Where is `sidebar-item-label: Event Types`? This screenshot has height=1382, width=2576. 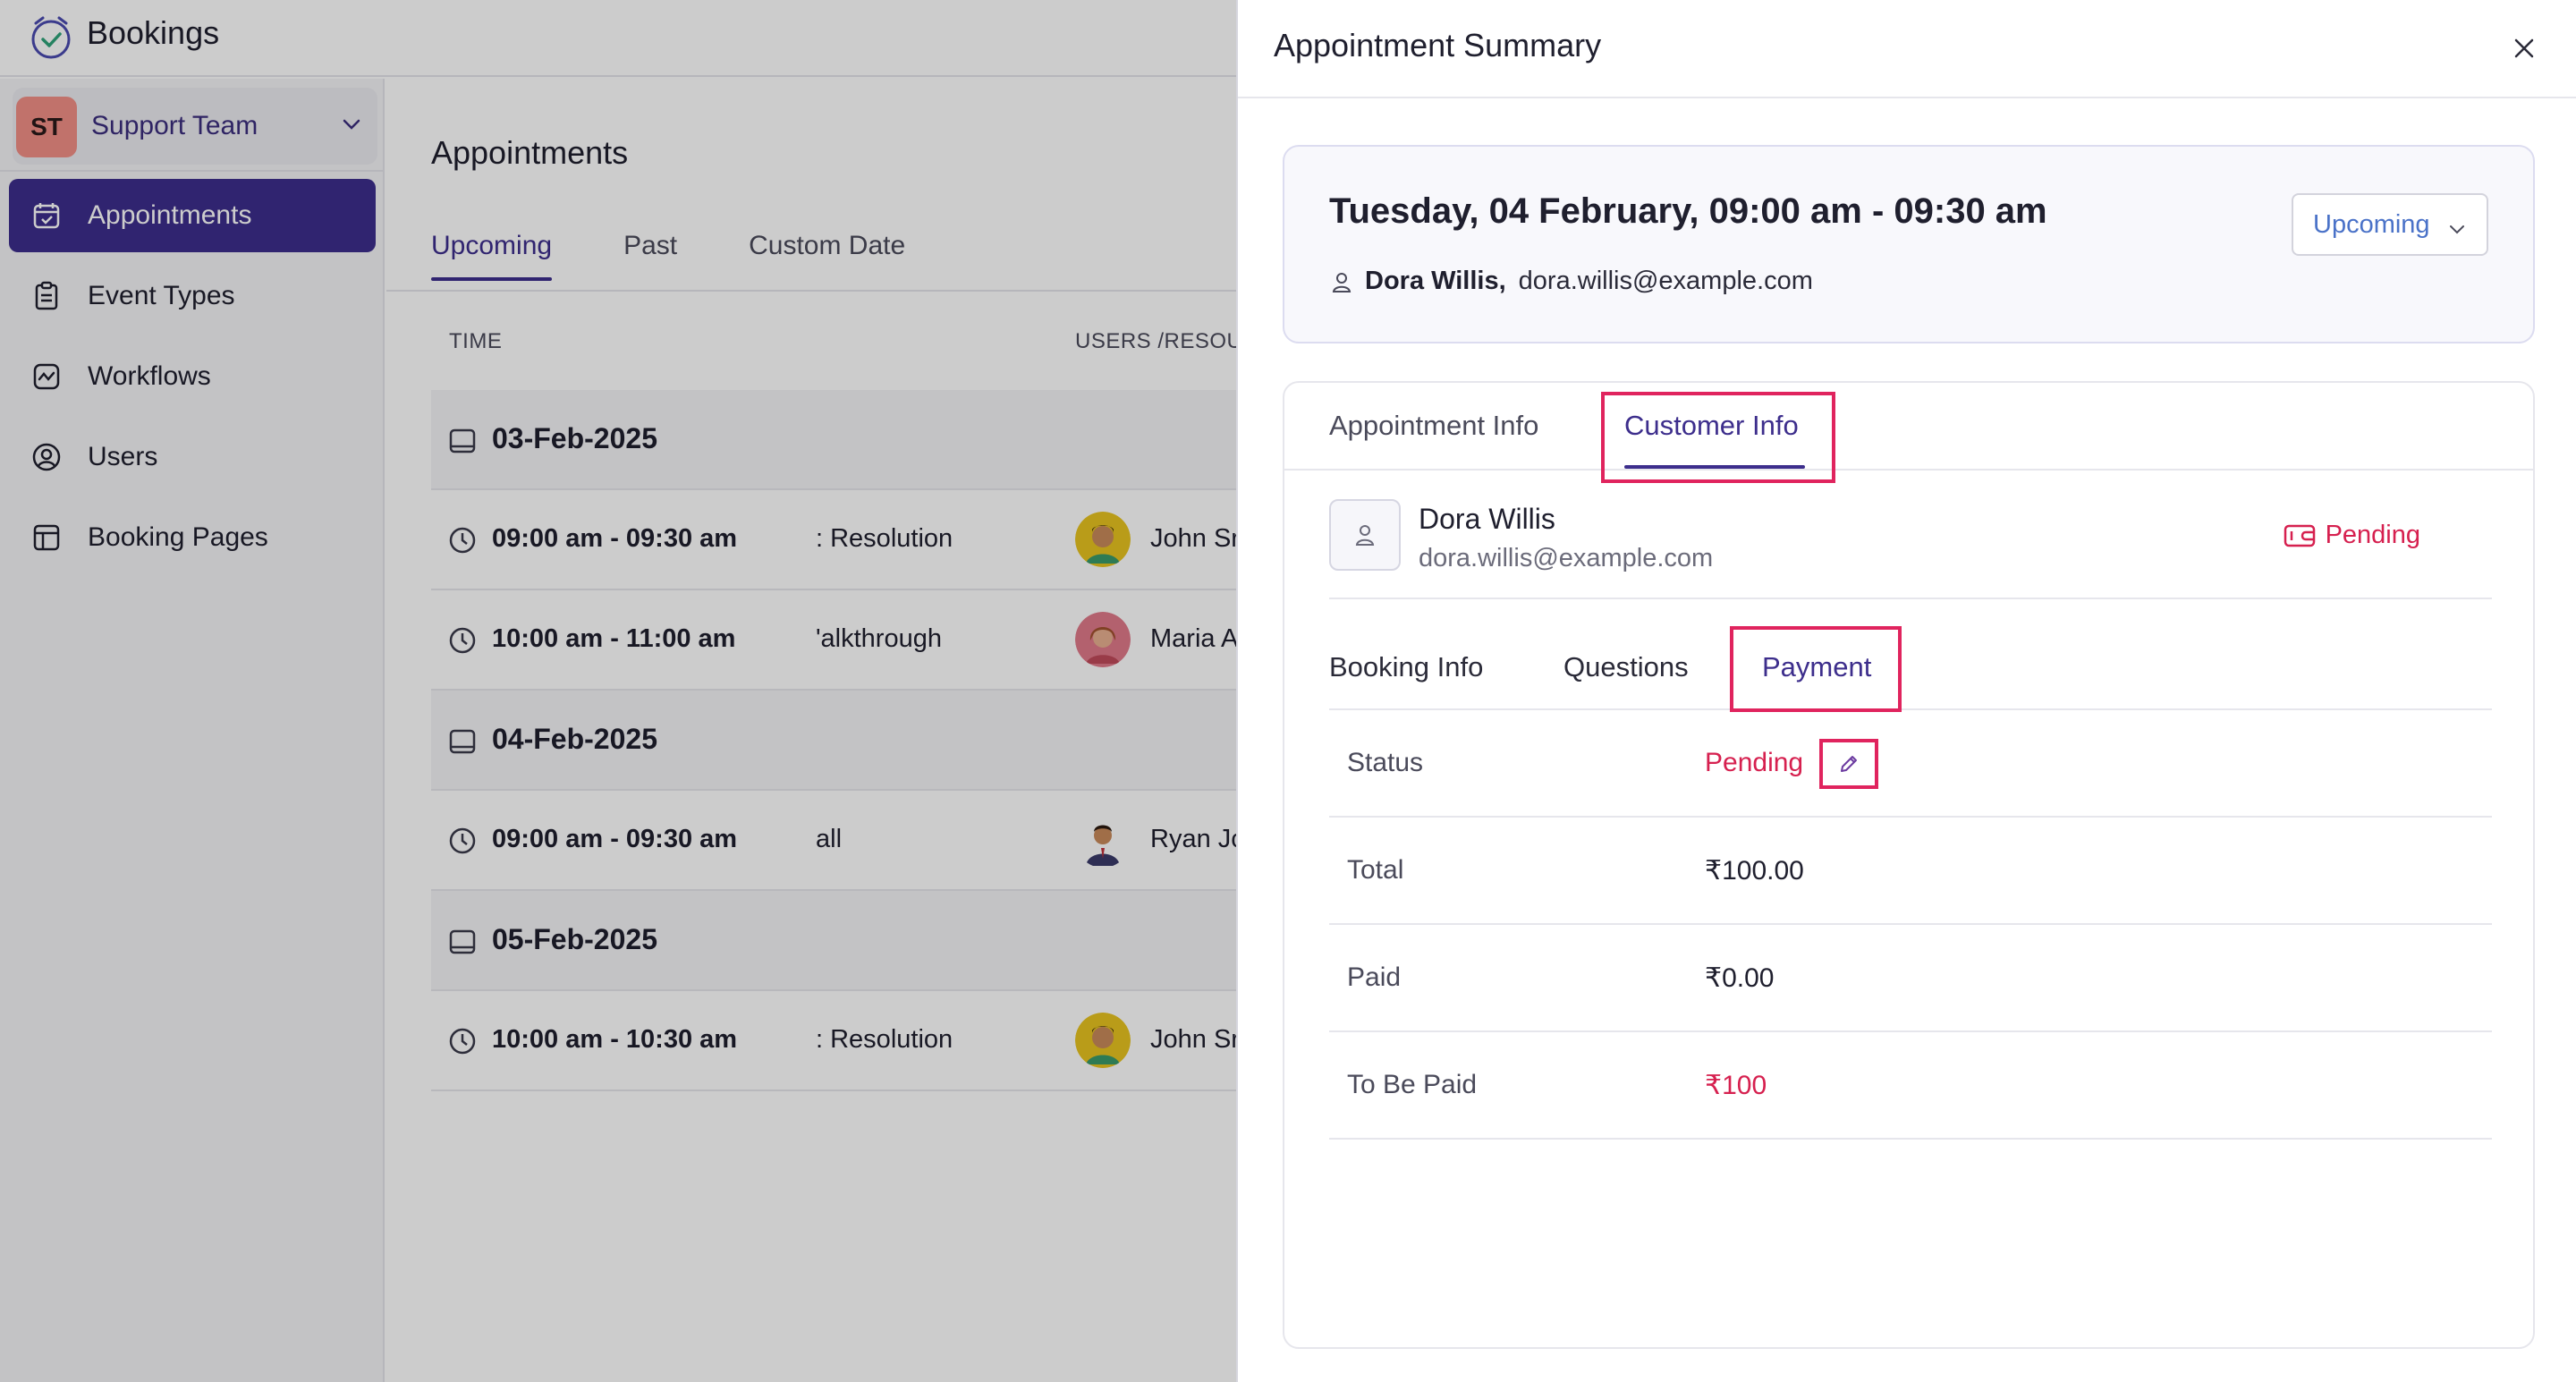
sidebar-item-label: Event Types is located at coordinates (161, 296).